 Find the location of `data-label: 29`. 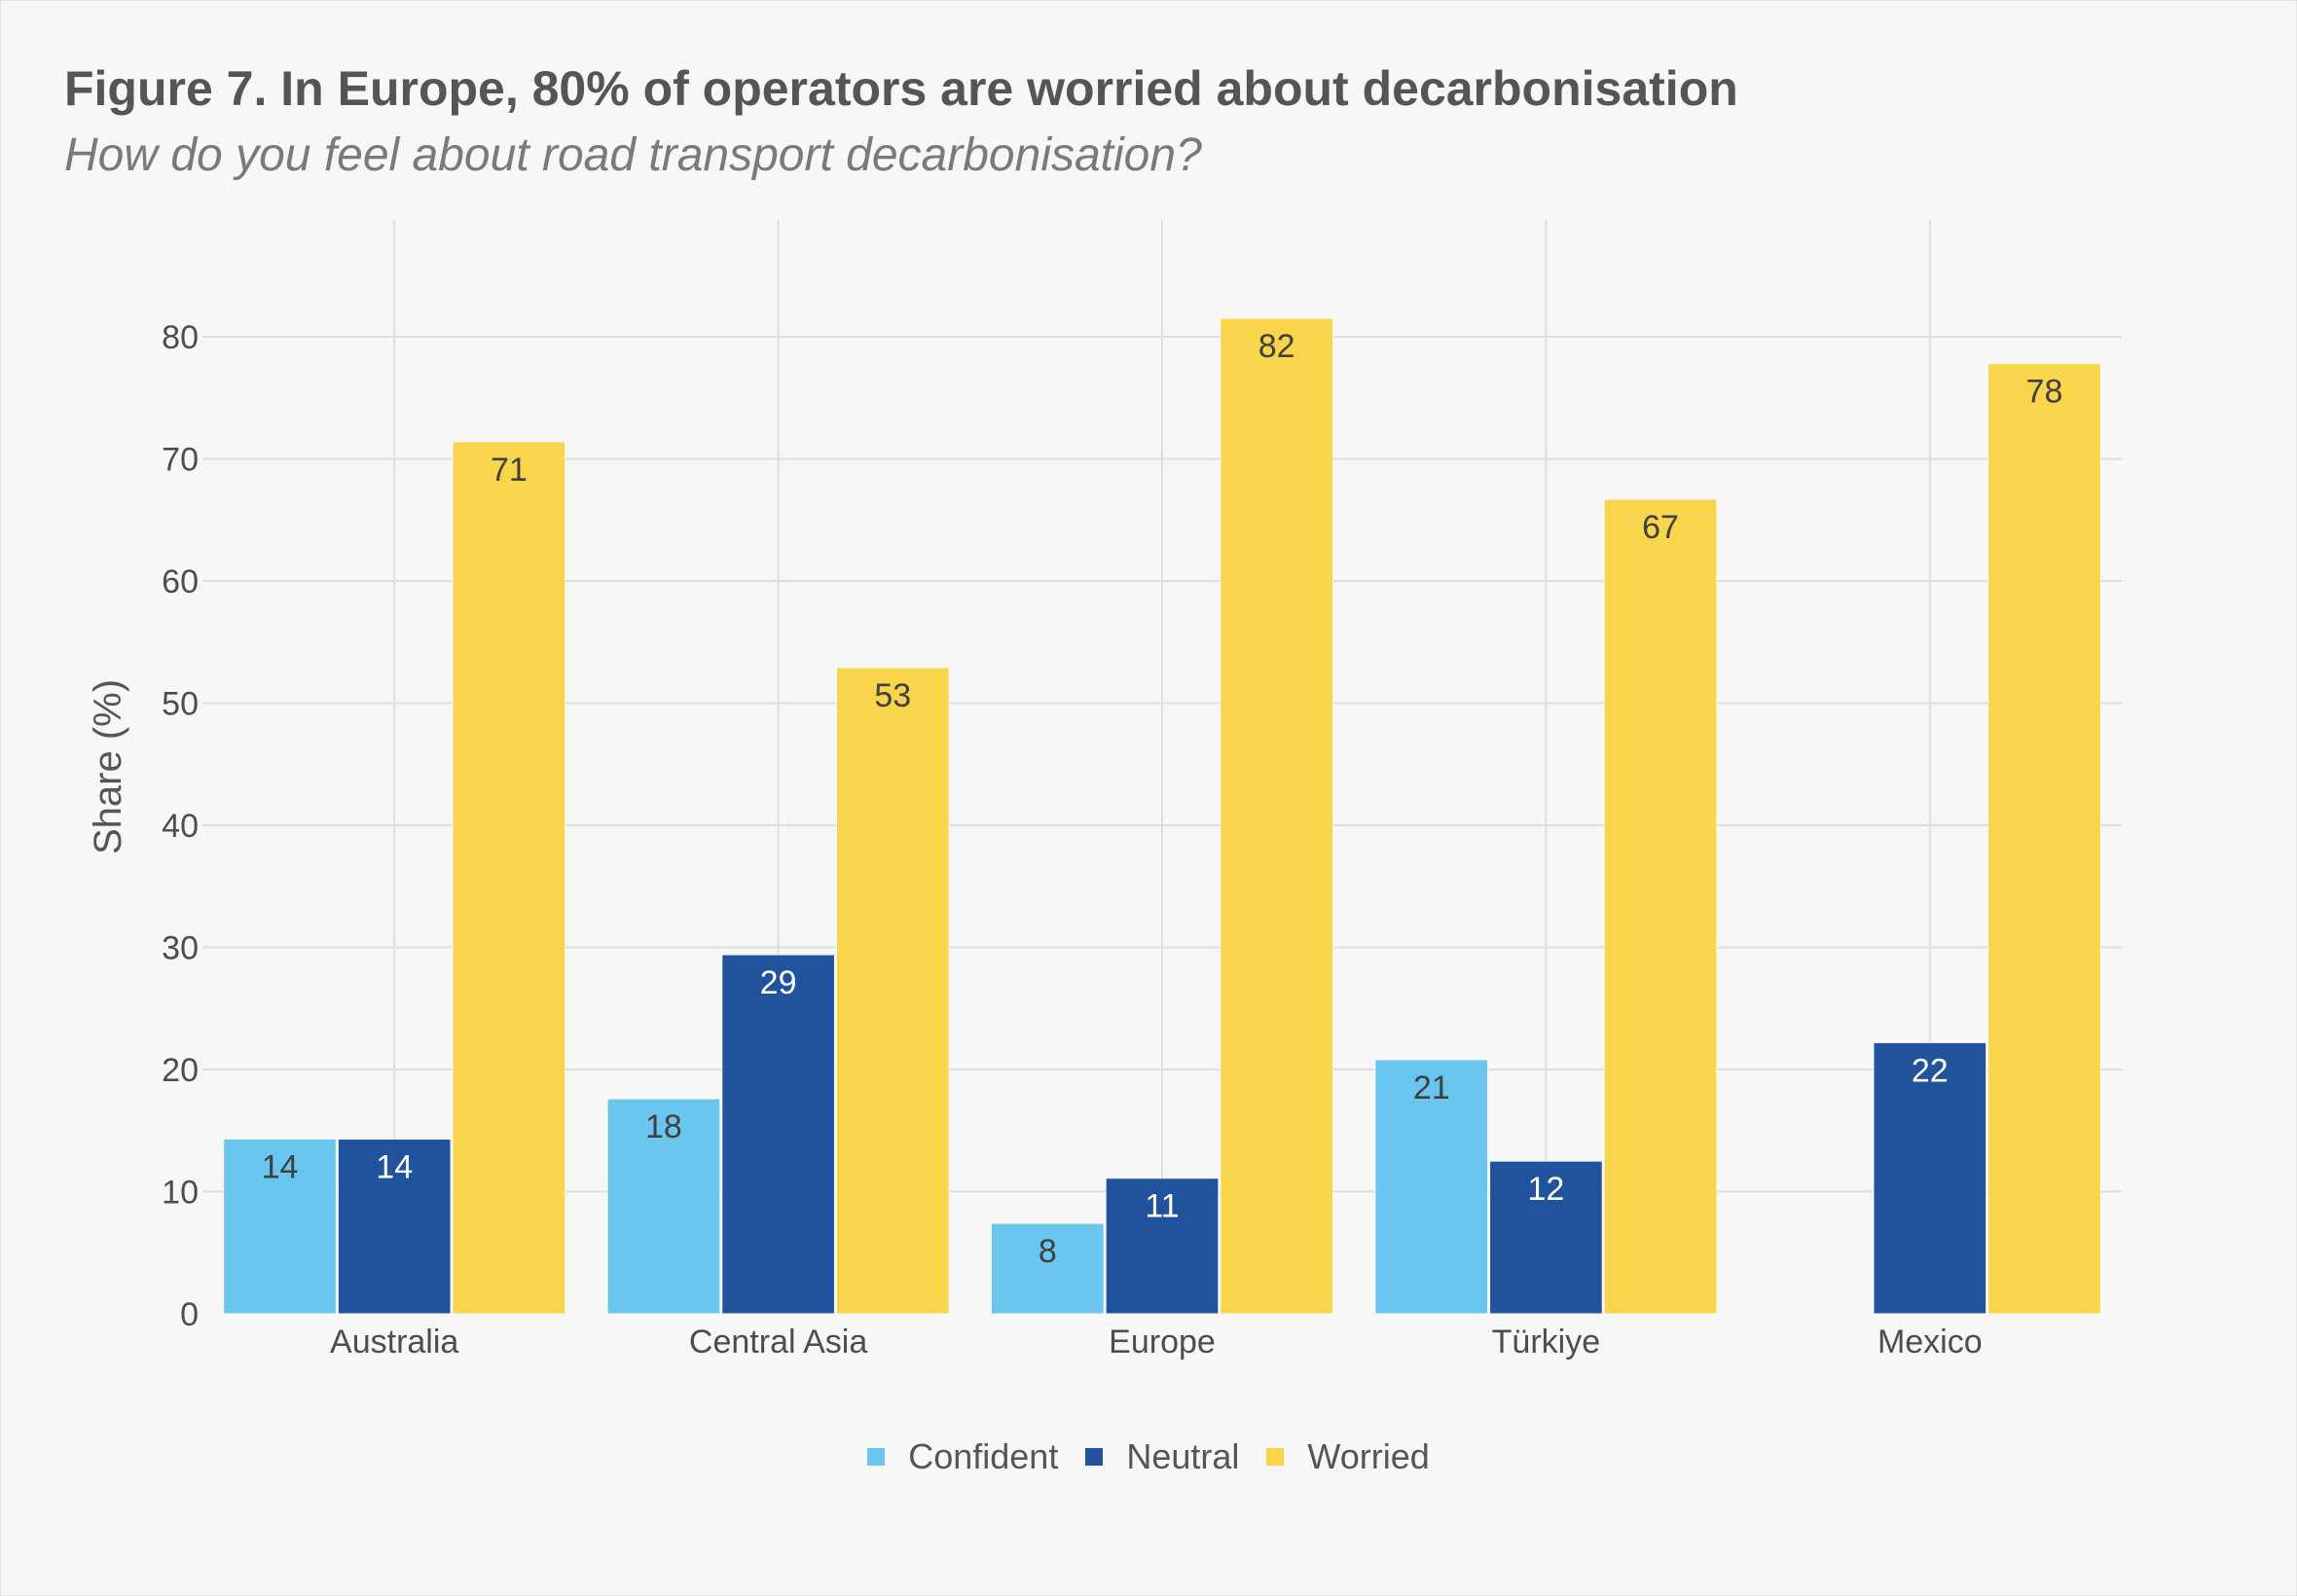

data-label: 29 is located at coordinates (778, 983).